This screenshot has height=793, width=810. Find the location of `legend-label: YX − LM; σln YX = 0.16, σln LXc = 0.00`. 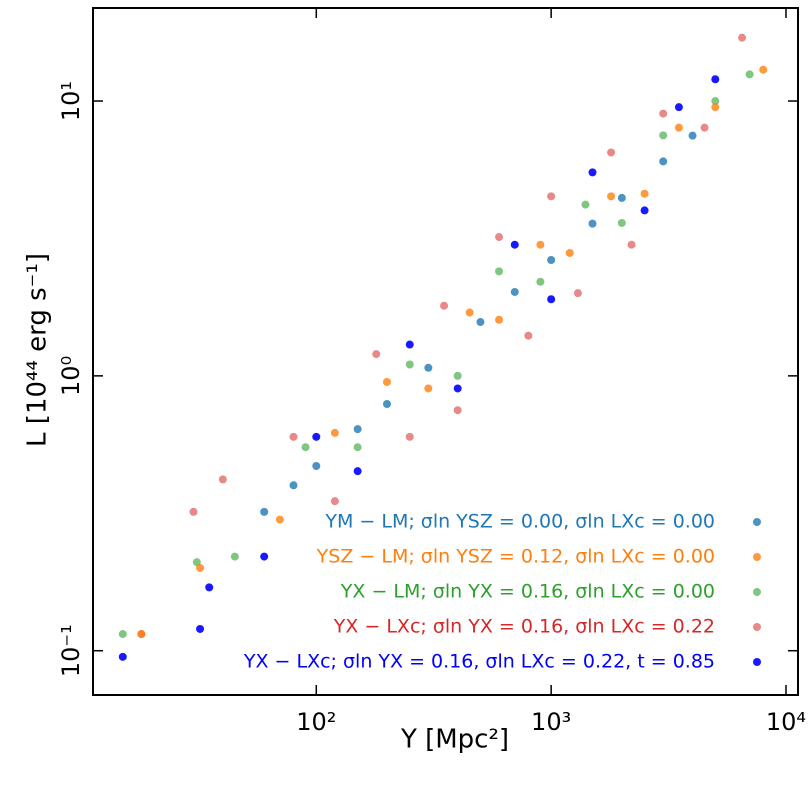

legend-label: YX − LM; σln YX = 0.16, σln LXc = 0.00 is located at coordinates (527, 592).